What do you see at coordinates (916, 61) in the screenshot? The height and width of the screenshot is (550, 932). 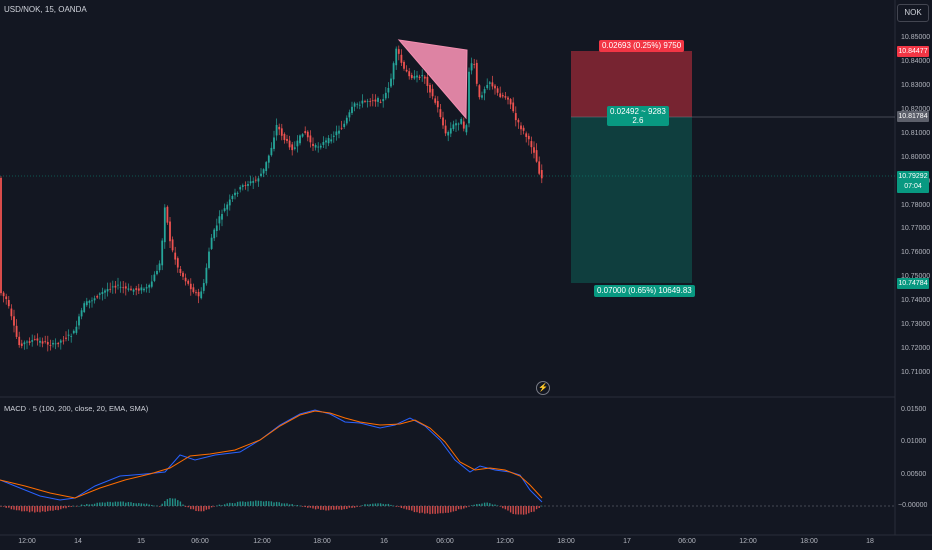 I see `price-tick: 10.84000` at bounding box center [916, 61].